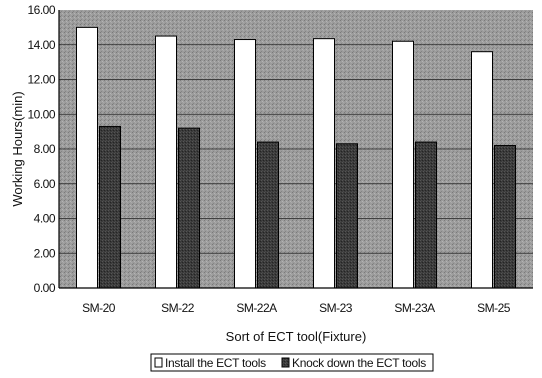  I want to click on y-tick-label: 0.00, so click(45, 288).